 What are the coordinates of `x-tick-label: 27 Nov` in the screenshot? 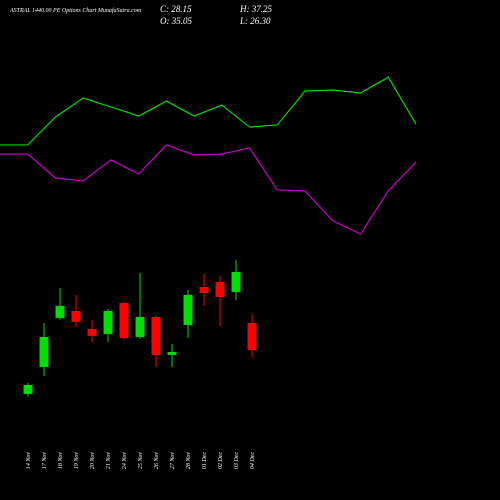 It's located at (173, 461).